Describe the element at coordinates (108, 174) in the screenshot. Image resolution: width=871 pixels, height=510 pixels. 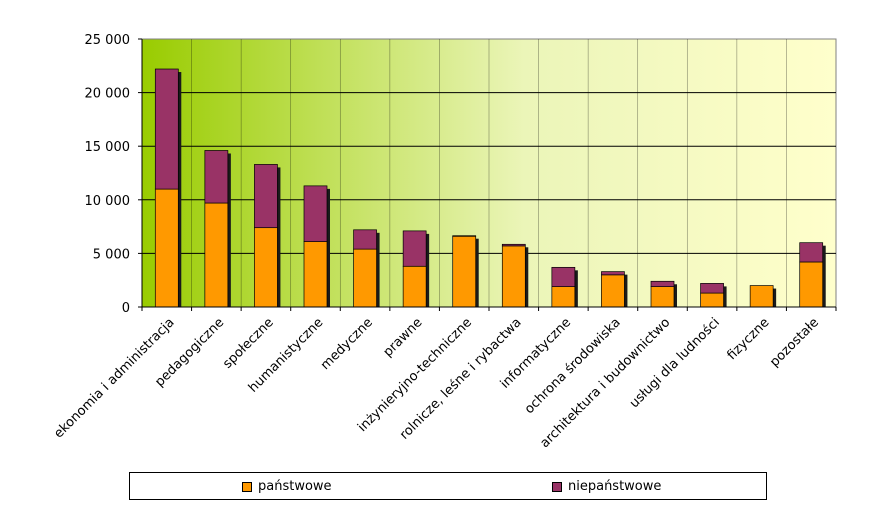
I see `y-tick-labels: 0 5 000 10 000 15 000 20 000 25 000` at that location.